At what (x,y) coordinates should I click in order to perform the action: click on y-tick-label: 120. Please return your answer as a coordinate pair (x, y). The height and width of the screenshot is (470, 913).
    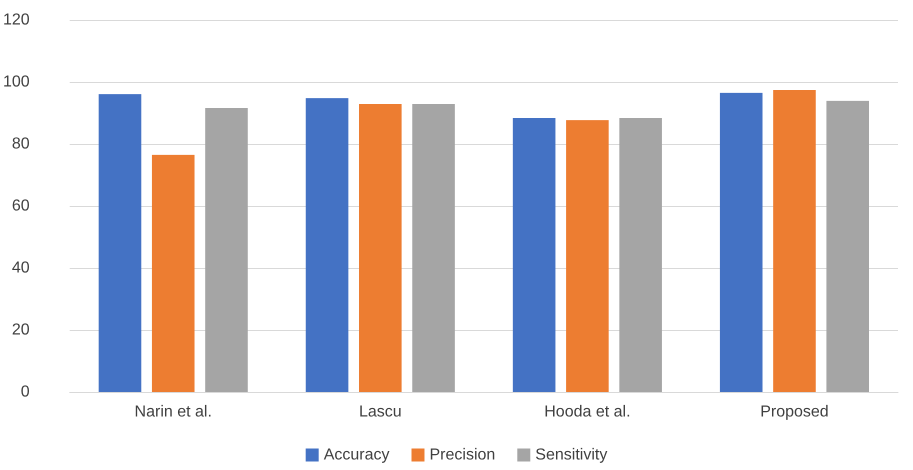
    Looking at the image, I should click on (16, 20).